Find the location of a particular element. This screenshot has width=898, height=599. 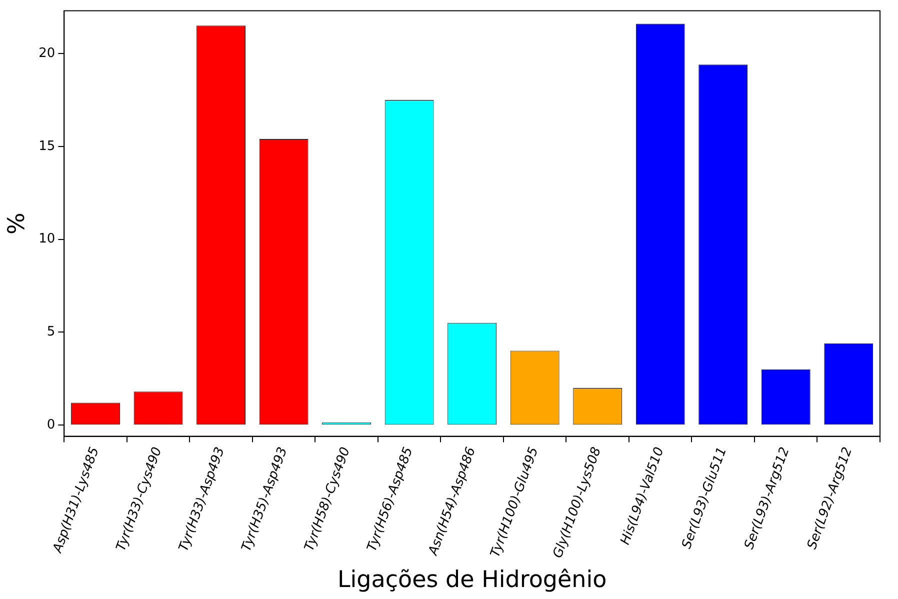

x-axis-title: Ligações de Hidrogênio is located at coordinates (472, 580).